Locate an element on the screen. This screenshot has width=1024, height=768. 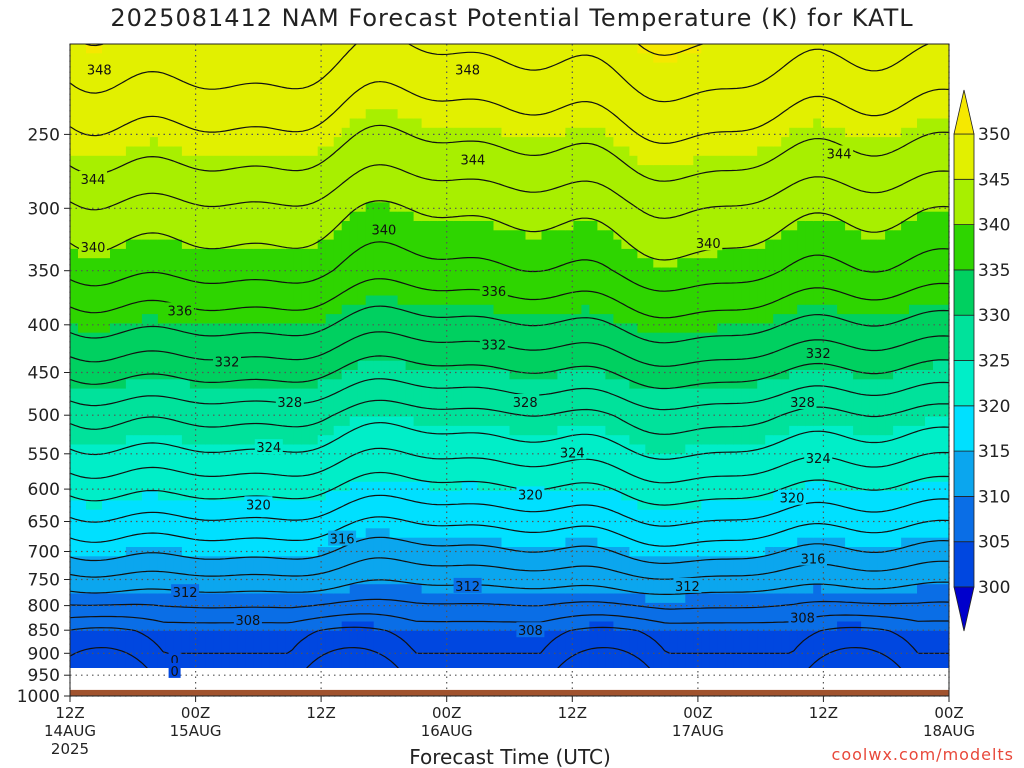
colorbar-tick-label: 335 is located at coordinates (994, 271).